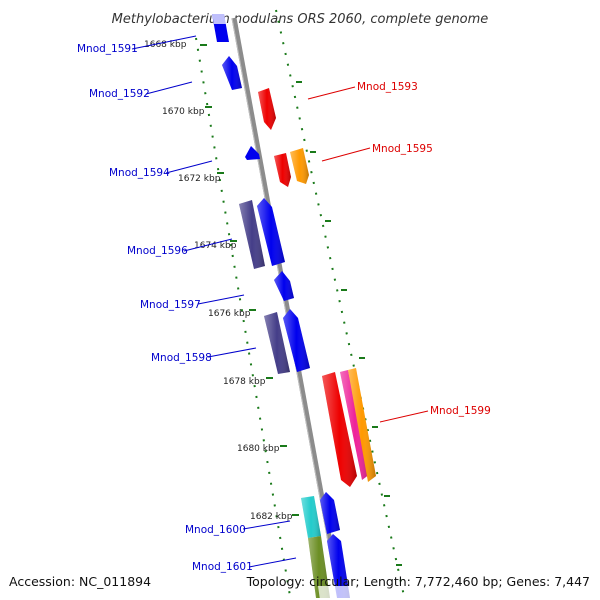 This screenshot has width=600, height=600. Describe the element at coordinates (271, 517) in the screenshot. I see `tick-label-1682: 1682 kbp` at that location.